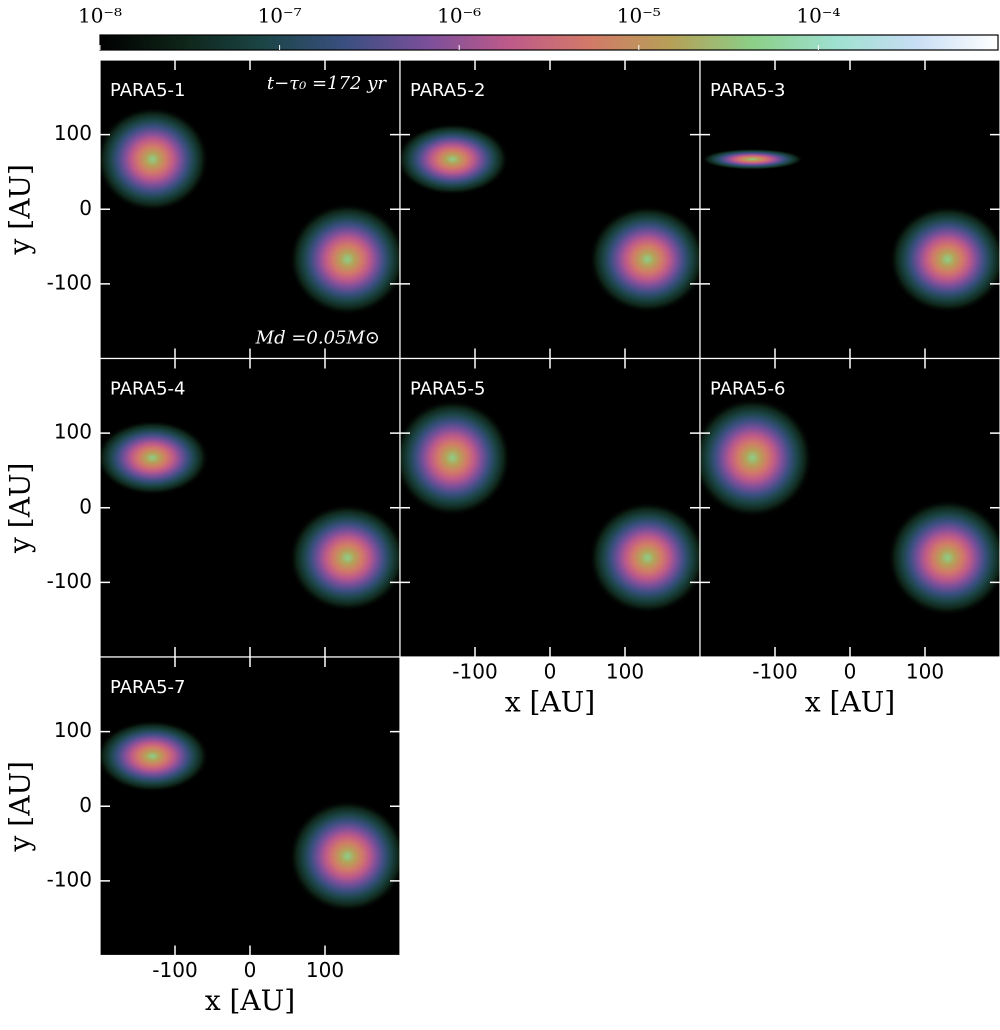  I want to click on colorbar-tick-label: 10⁻⁸, so click(100, 16).